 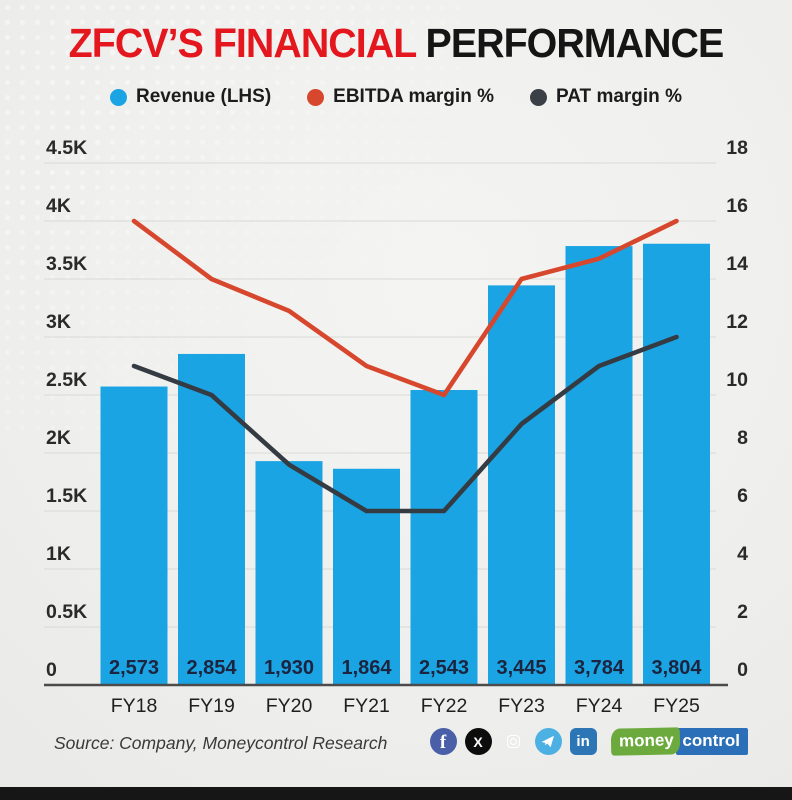 I want to click on x-axis-label-FY22: FY22, so click(x=444, y=706).